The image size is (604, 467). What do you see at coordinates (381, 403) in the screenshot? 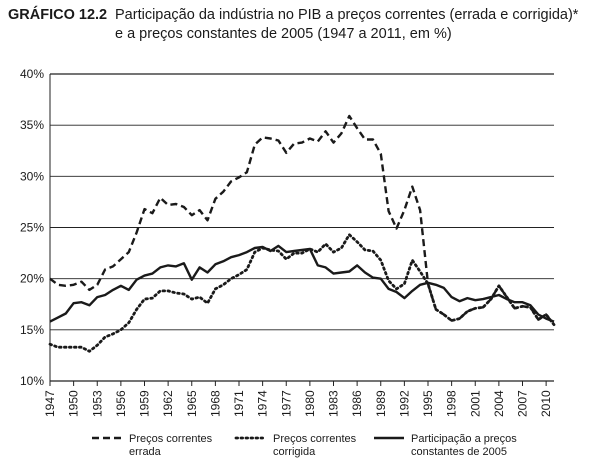
I see `x-tick-label: 1989` at bounding box center [381, 403].